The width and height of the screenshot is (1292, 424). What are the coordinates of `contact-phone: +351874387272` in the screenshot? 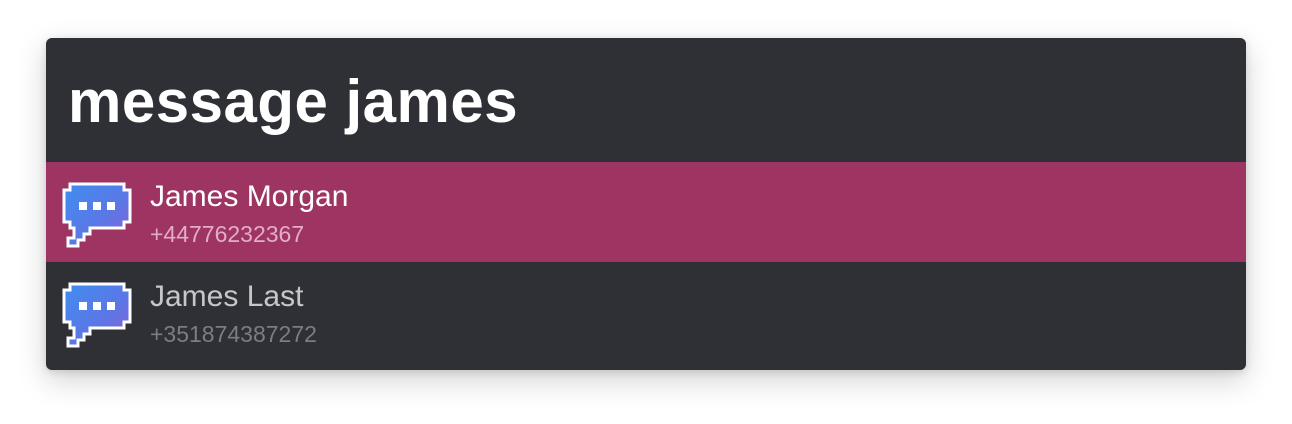 It's located at (233, 334).